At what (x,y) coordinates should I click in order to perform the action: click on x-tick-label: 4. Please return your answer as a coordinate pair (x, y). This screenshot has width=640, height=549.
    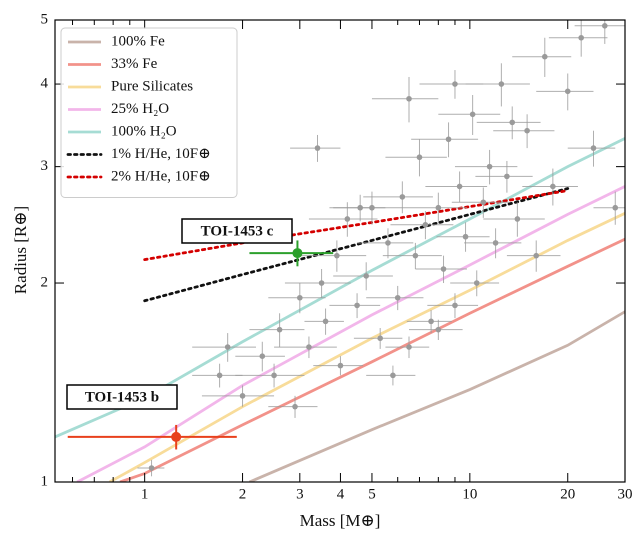
    Looking at the image, I should click on (341, 494).